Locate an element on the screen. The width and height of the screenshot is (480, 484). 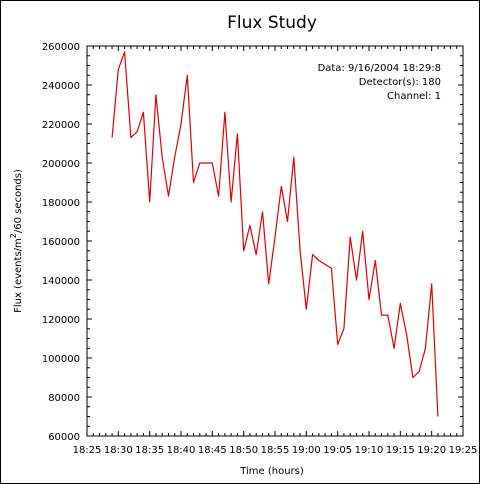
x-tick-label: 19:20 is located at coordinates (431, 450).